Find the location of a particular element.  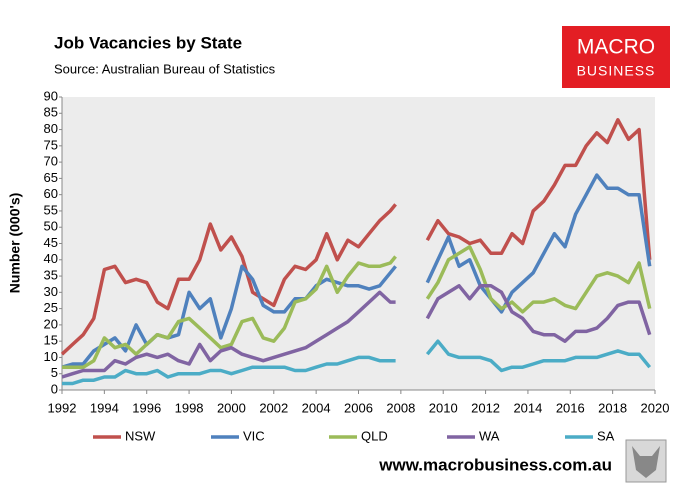

y-tick-label: 60 is located at coordinates (51, 193).